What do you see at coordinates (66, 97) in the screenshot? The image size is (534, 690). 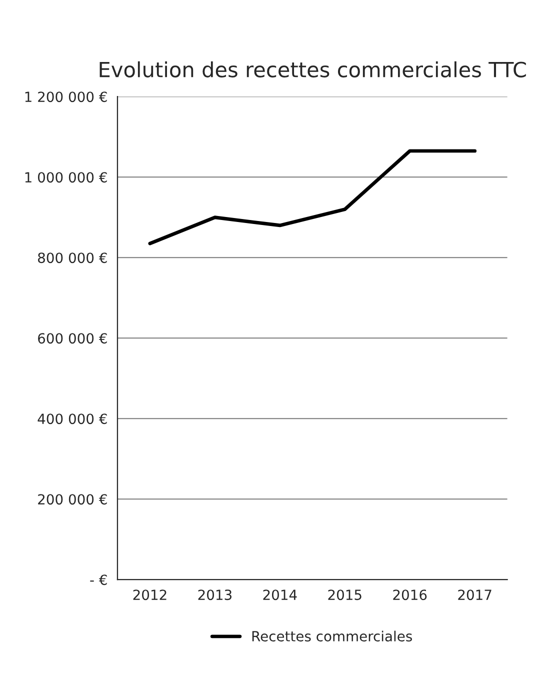 I see `y-tick-label: 1 200 000 €` at bounding box center [66, 97].